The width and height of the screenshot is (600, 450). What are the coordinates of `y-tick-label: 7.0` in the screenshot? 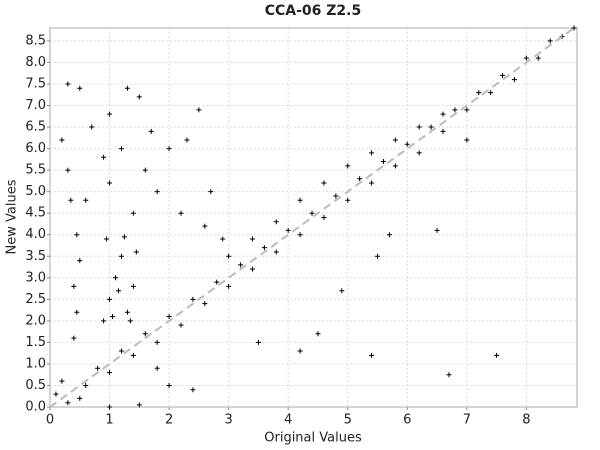 It's located at (35, 105).